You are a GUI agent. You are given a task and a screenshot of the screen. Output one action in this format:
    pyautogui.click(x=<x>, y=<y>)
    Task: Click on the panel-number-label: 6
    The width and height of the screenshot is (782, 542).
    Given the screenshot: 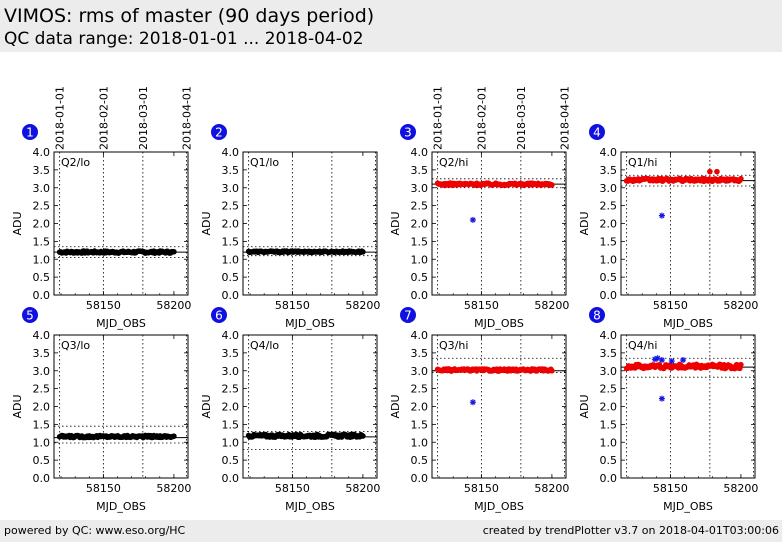 What is the action you would take?
    pyautogui.click(x=219, y=316)
    